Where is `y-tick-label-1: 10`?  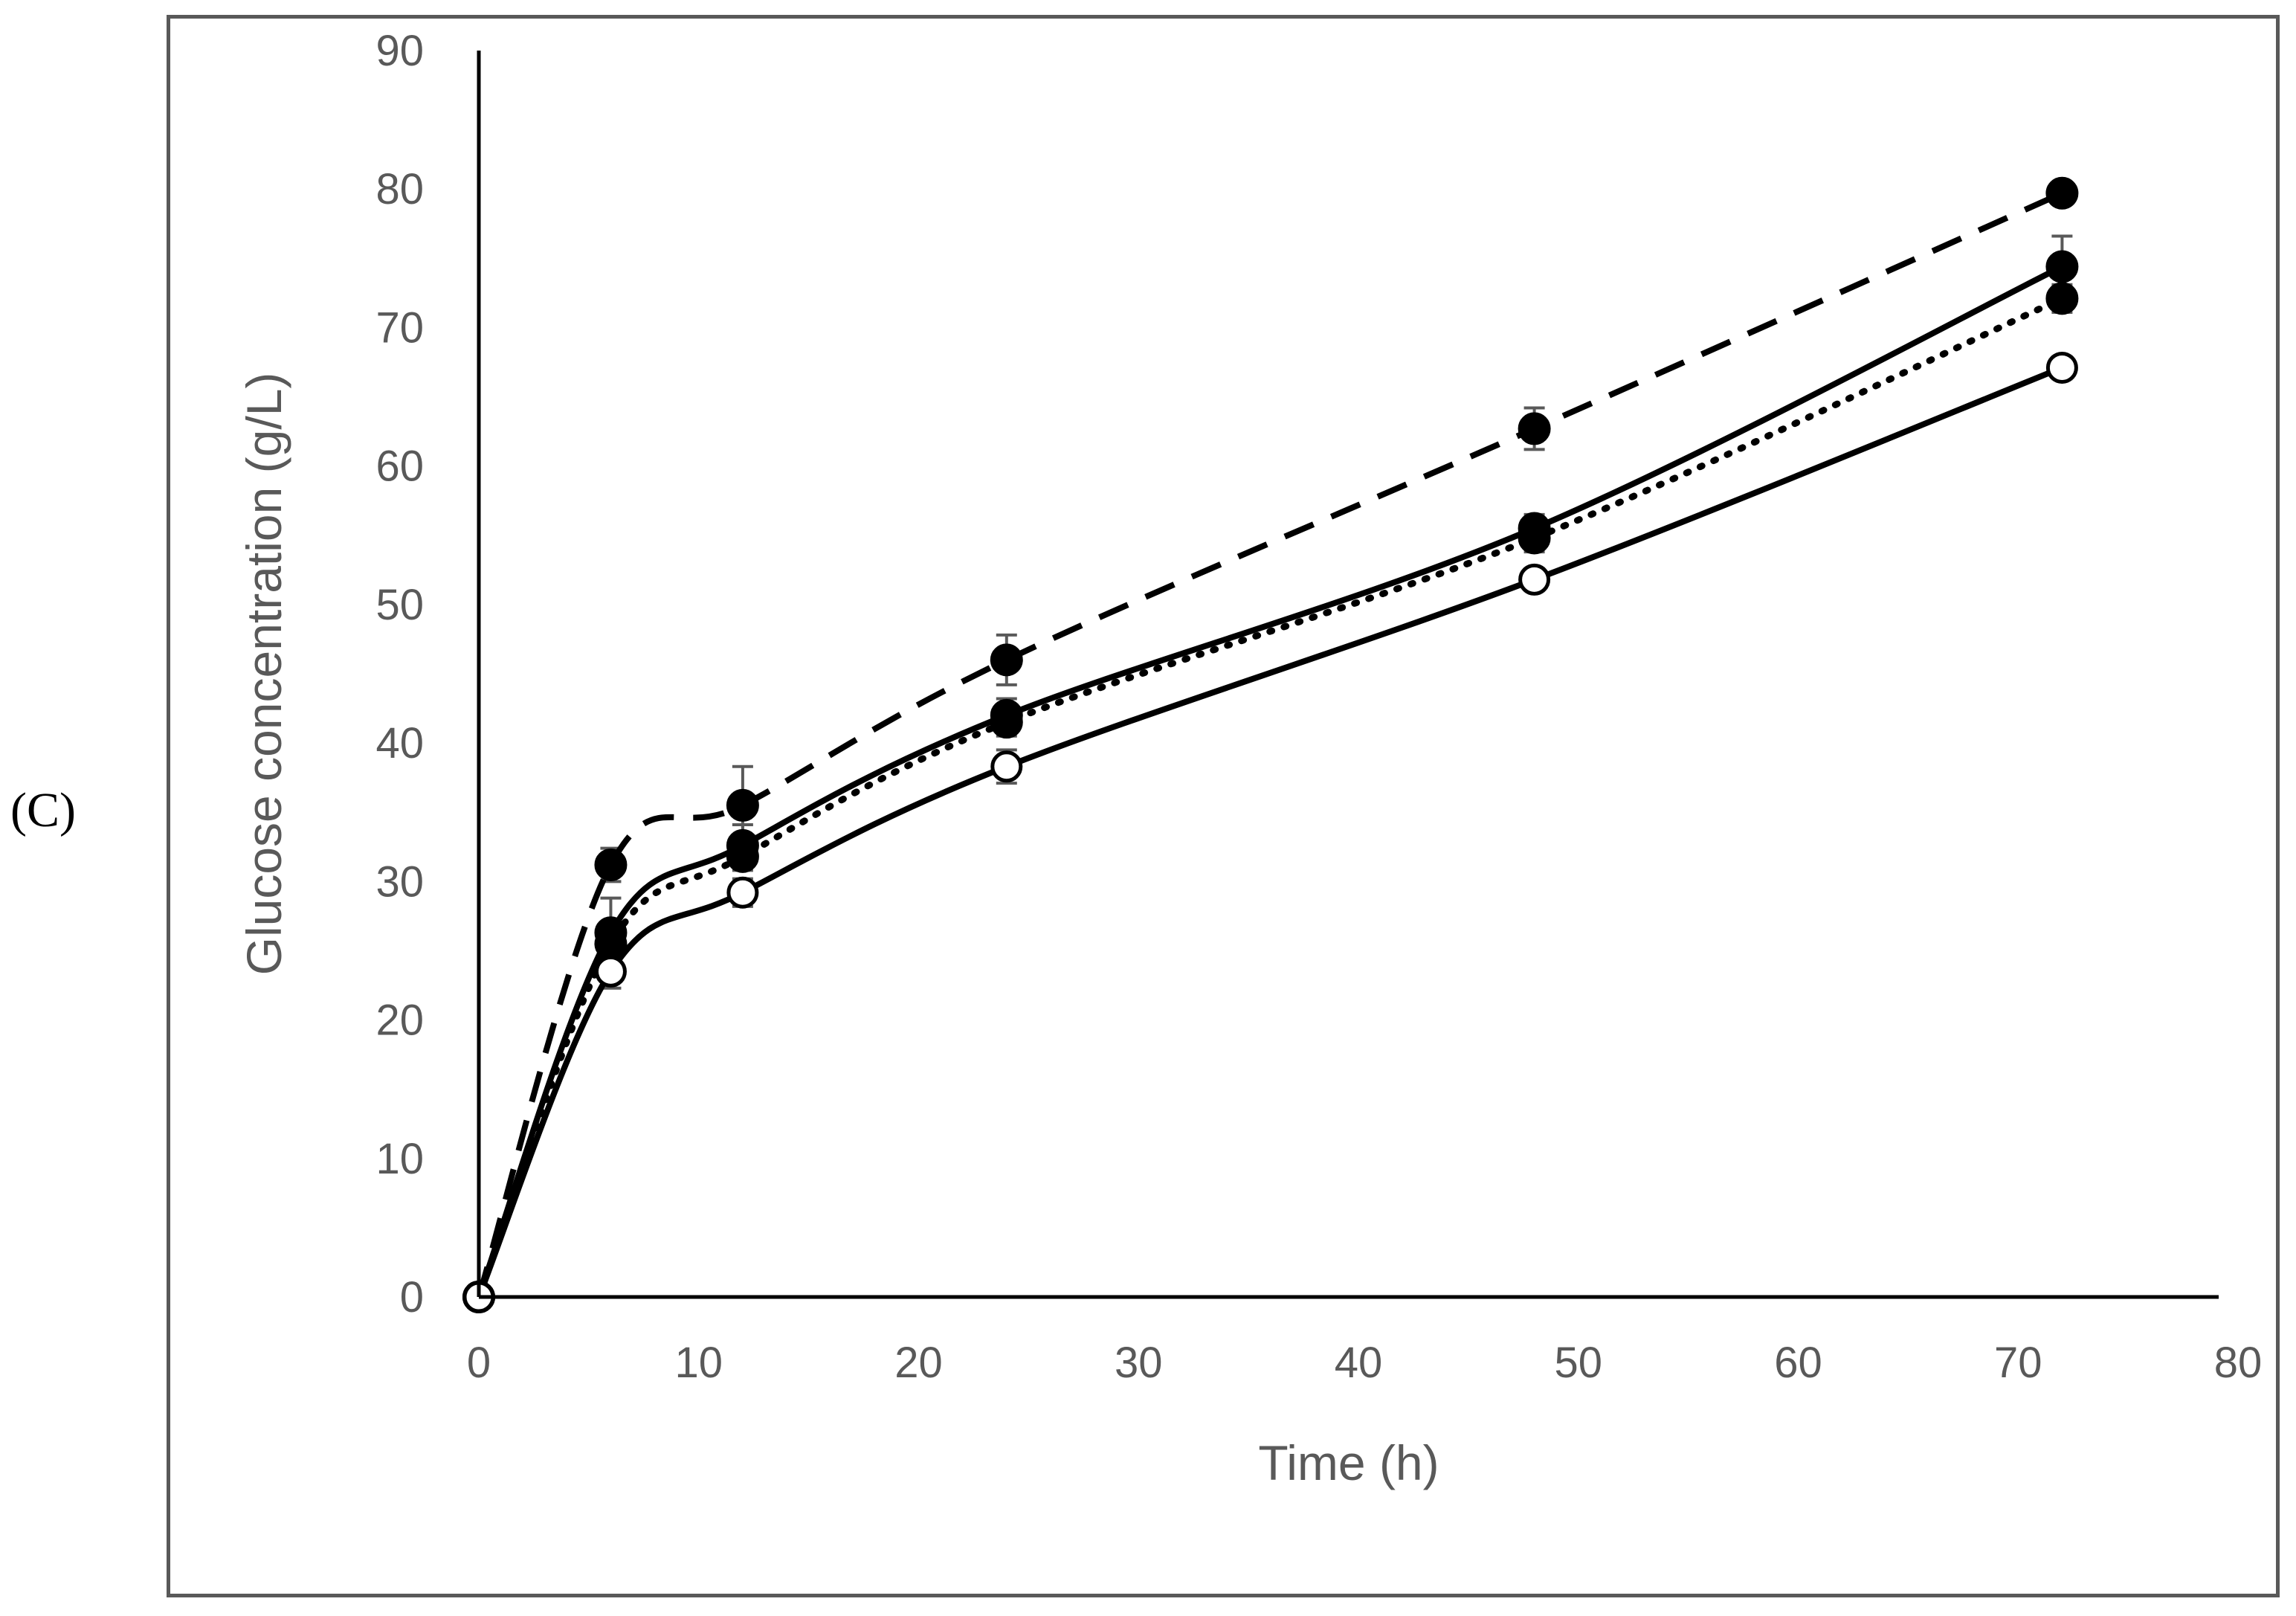
y-tick-label-1: 10 is located at coordinates (399, 1159).